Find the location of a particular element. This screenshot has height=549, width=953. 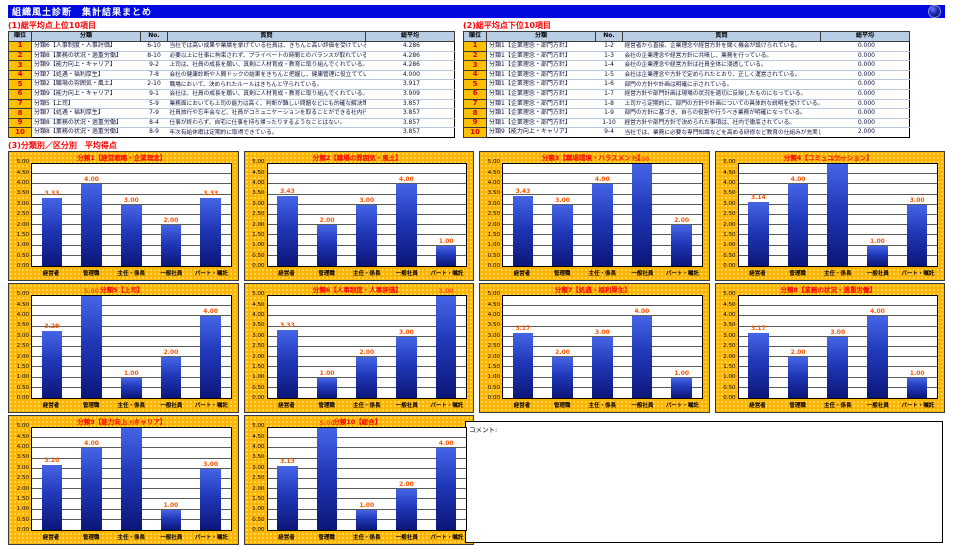

bars: 3.43 3.00 4.00 5.00 2.00 is located at coordinates (602, 211).